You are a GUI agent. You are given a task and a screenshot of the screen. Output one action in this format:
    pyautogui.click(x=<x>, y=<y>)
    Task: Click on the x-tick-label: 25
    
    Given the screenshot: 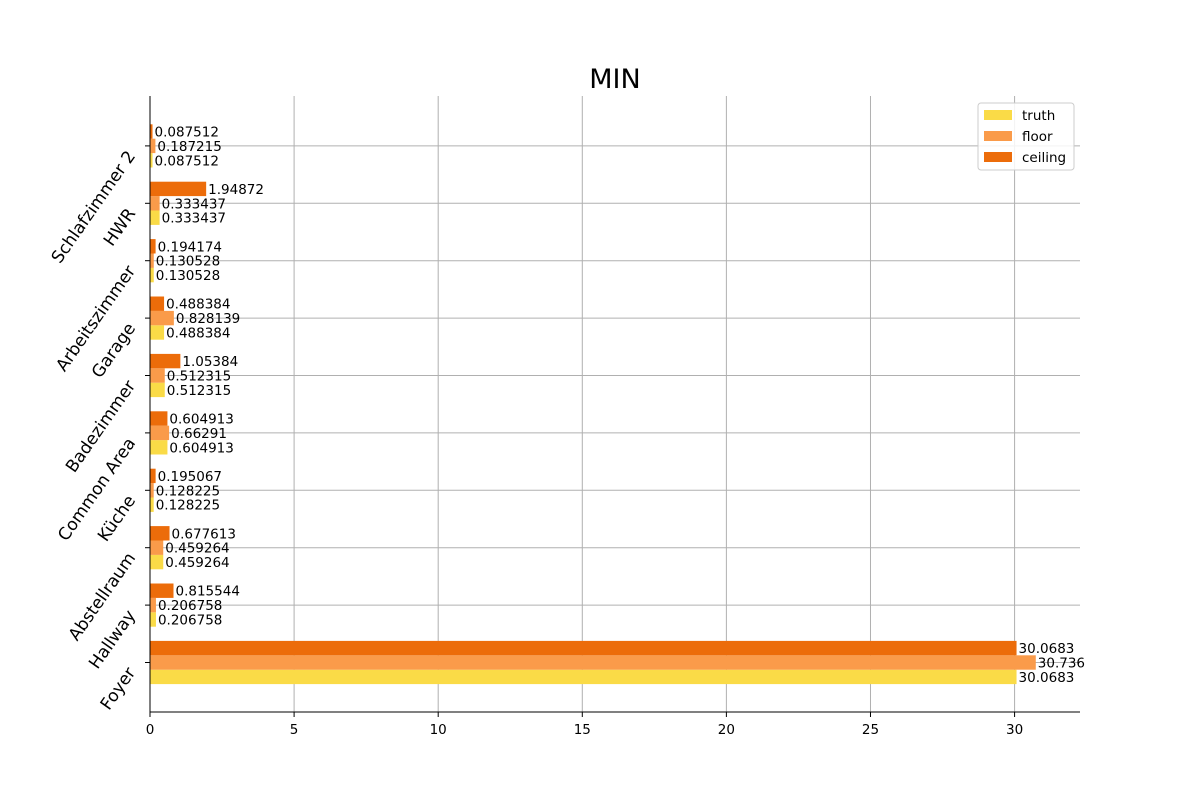 What is the action you would take?
    pyautogui.click(x=870, y=730)
    